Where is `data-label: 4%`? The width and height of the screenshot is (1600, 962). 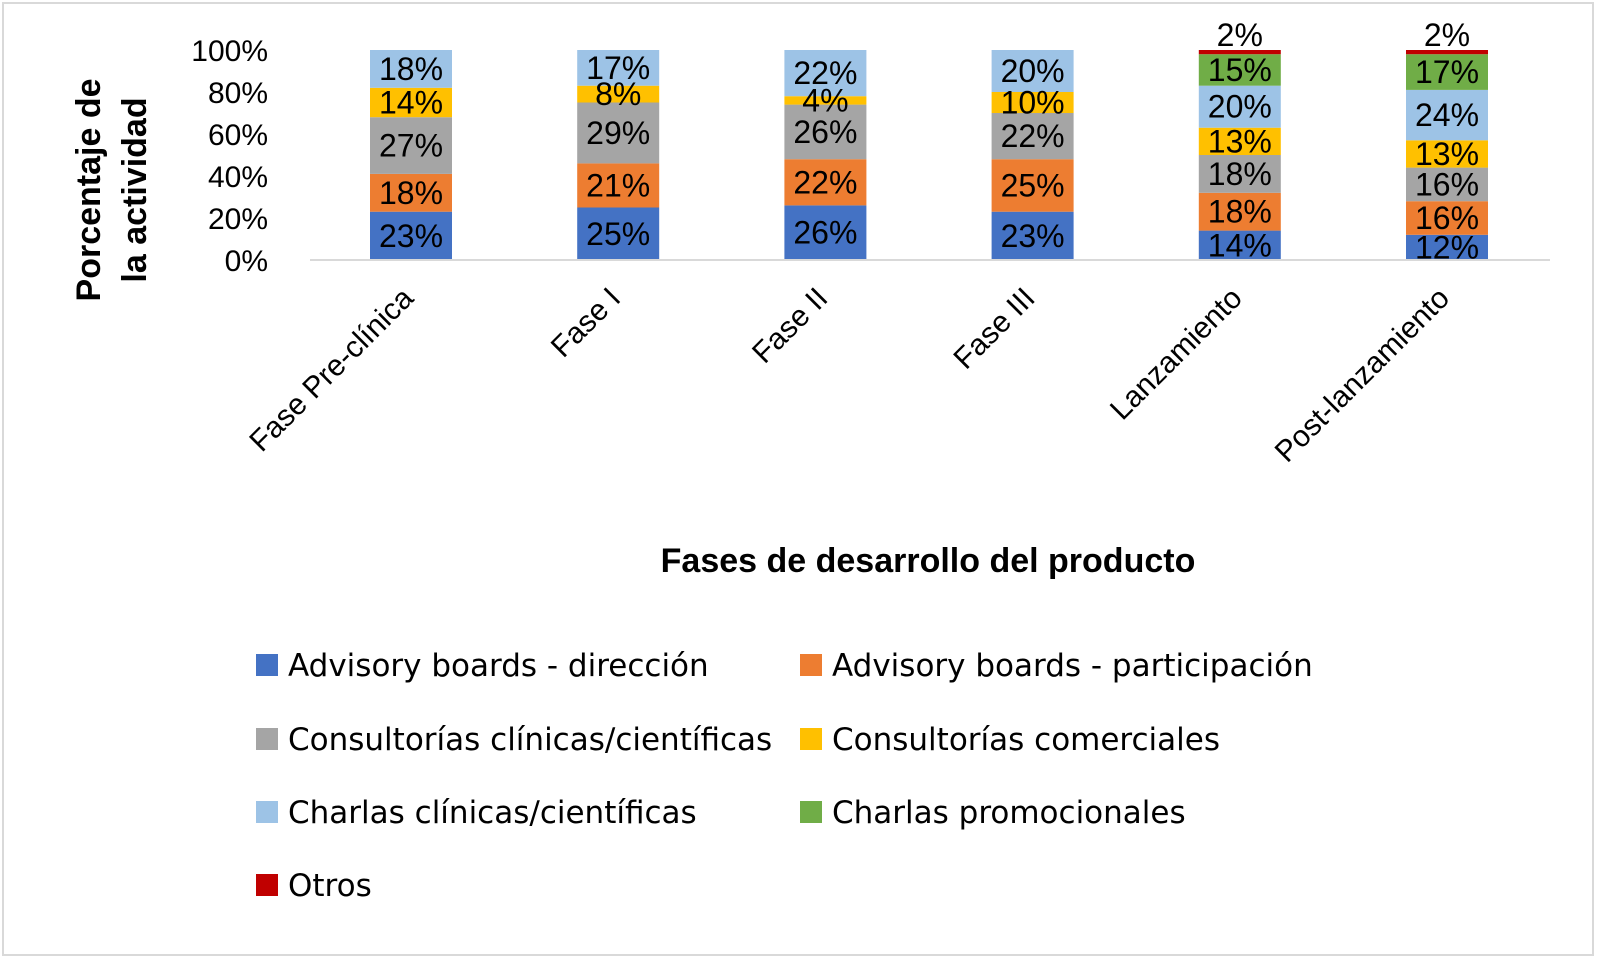
data-label: 4% is located at coordinates (825, 100).